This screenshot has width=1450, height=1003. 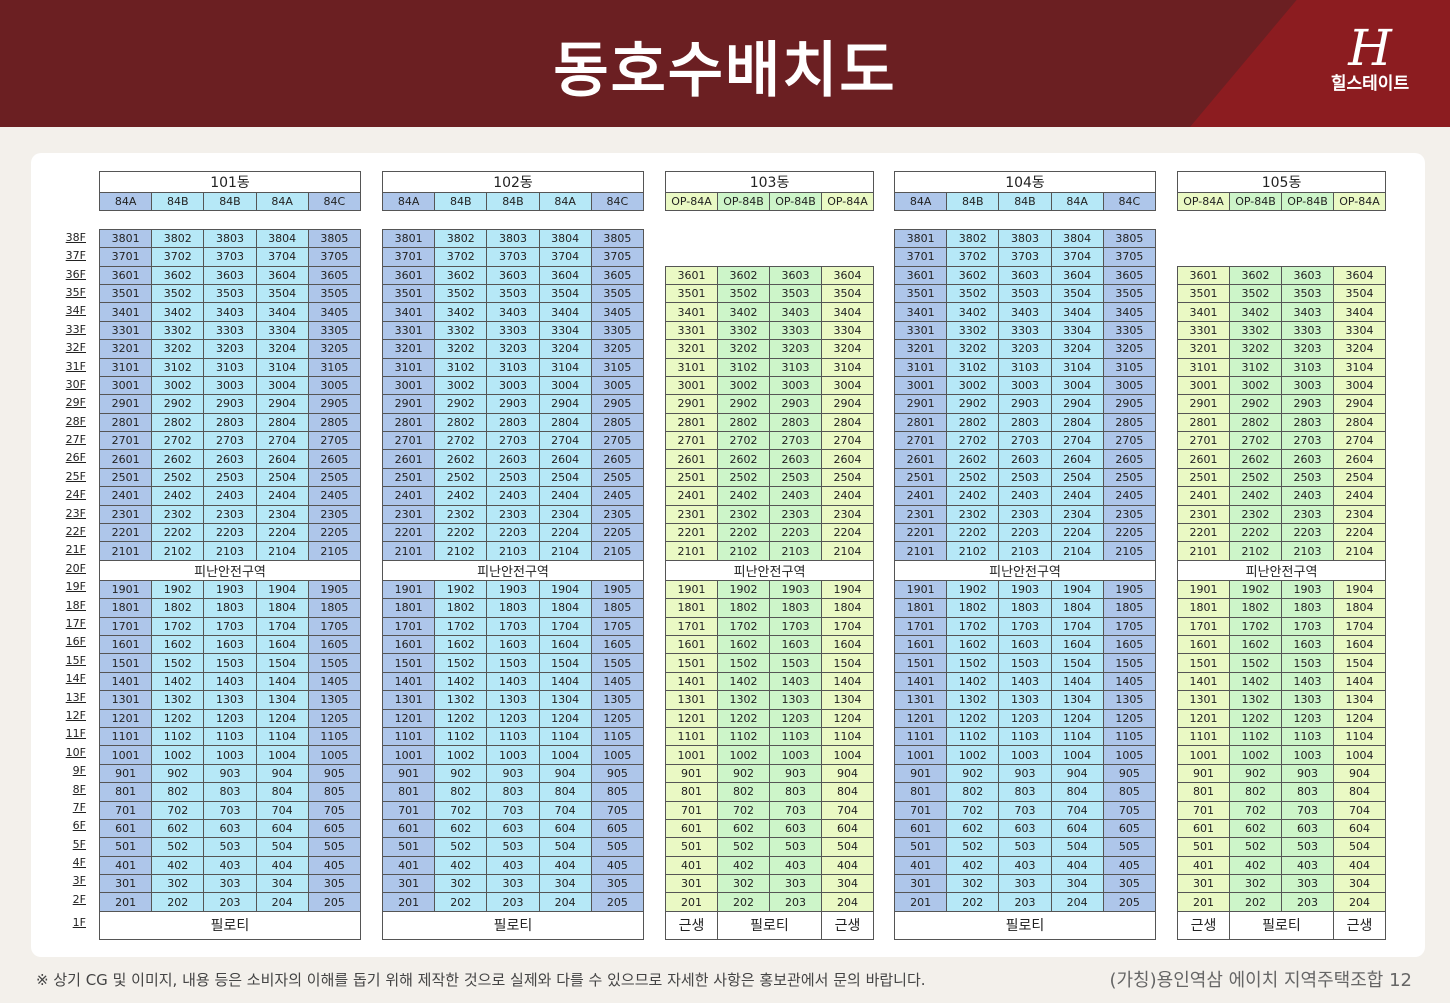 What do you see at coordinates (75, 476) in the screenshot?
I see `floor-label: 25F` at bounding box center [75, 476].